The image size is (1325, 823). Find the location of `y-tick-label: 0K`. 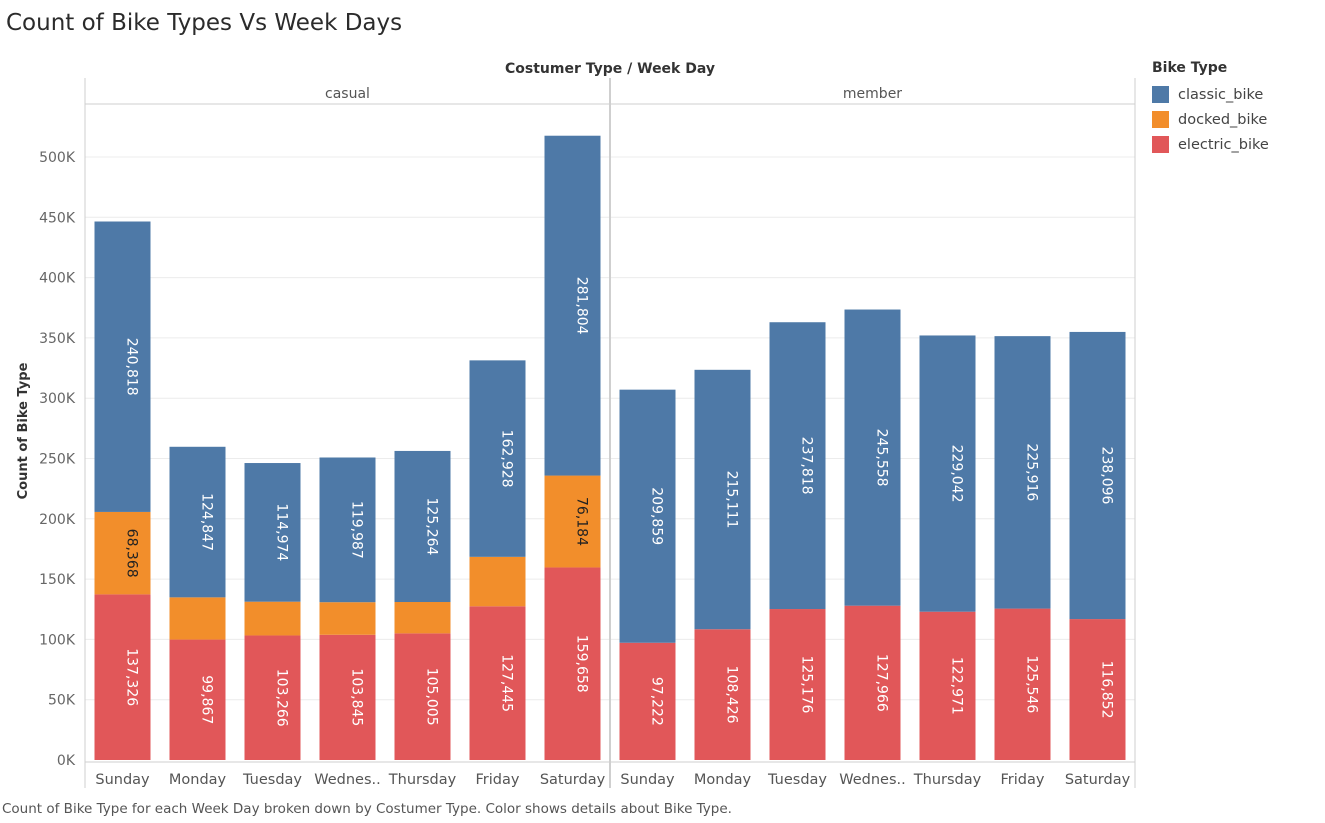

y-tick-label: 0K is located at coordinates (66, 761).